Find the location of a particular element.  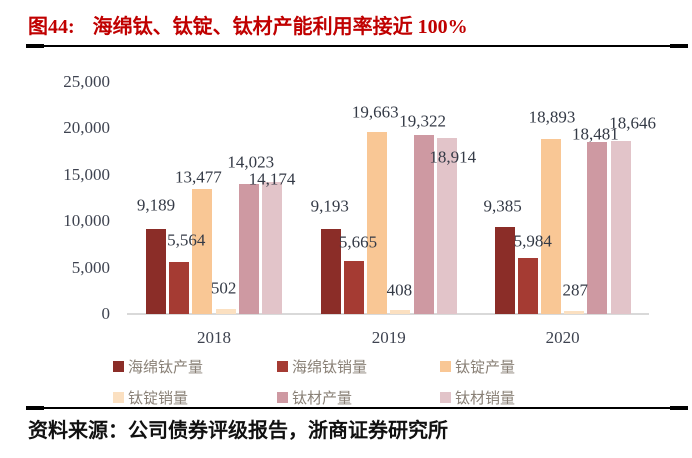

x-axis-label-2018: 2018 is located at coordinates (214, 337).